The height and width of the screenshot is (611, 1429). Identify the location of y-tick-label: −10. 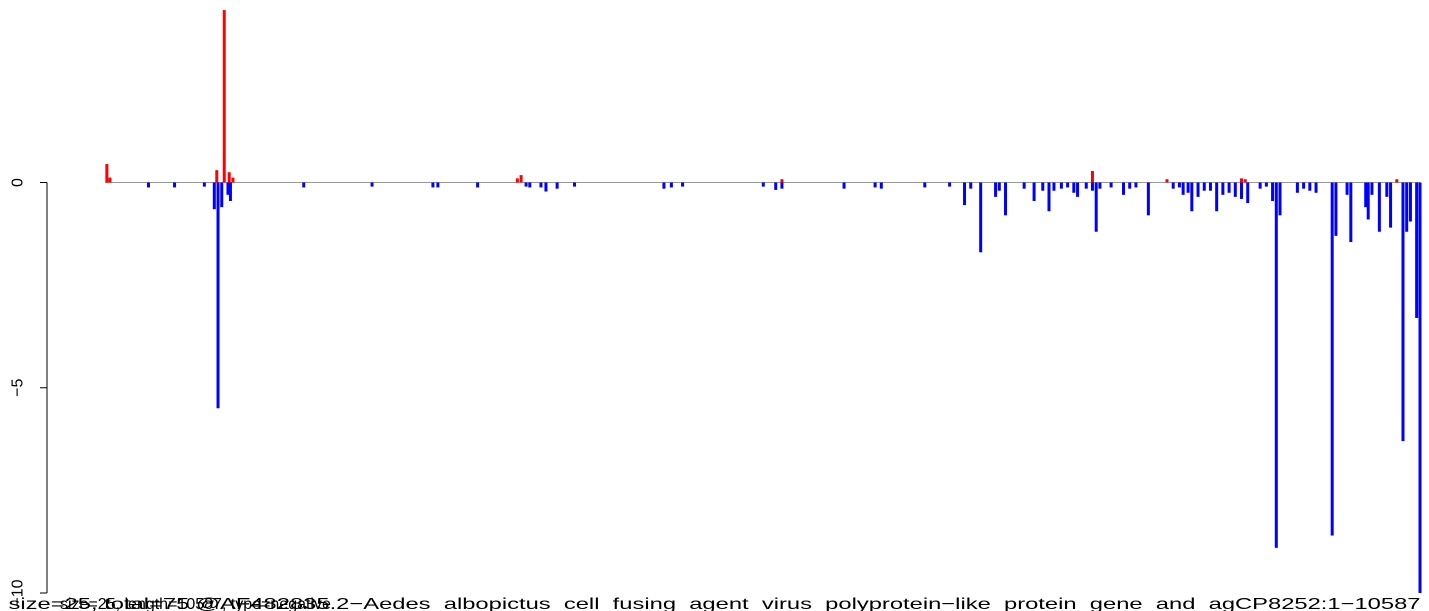
(18, 592).